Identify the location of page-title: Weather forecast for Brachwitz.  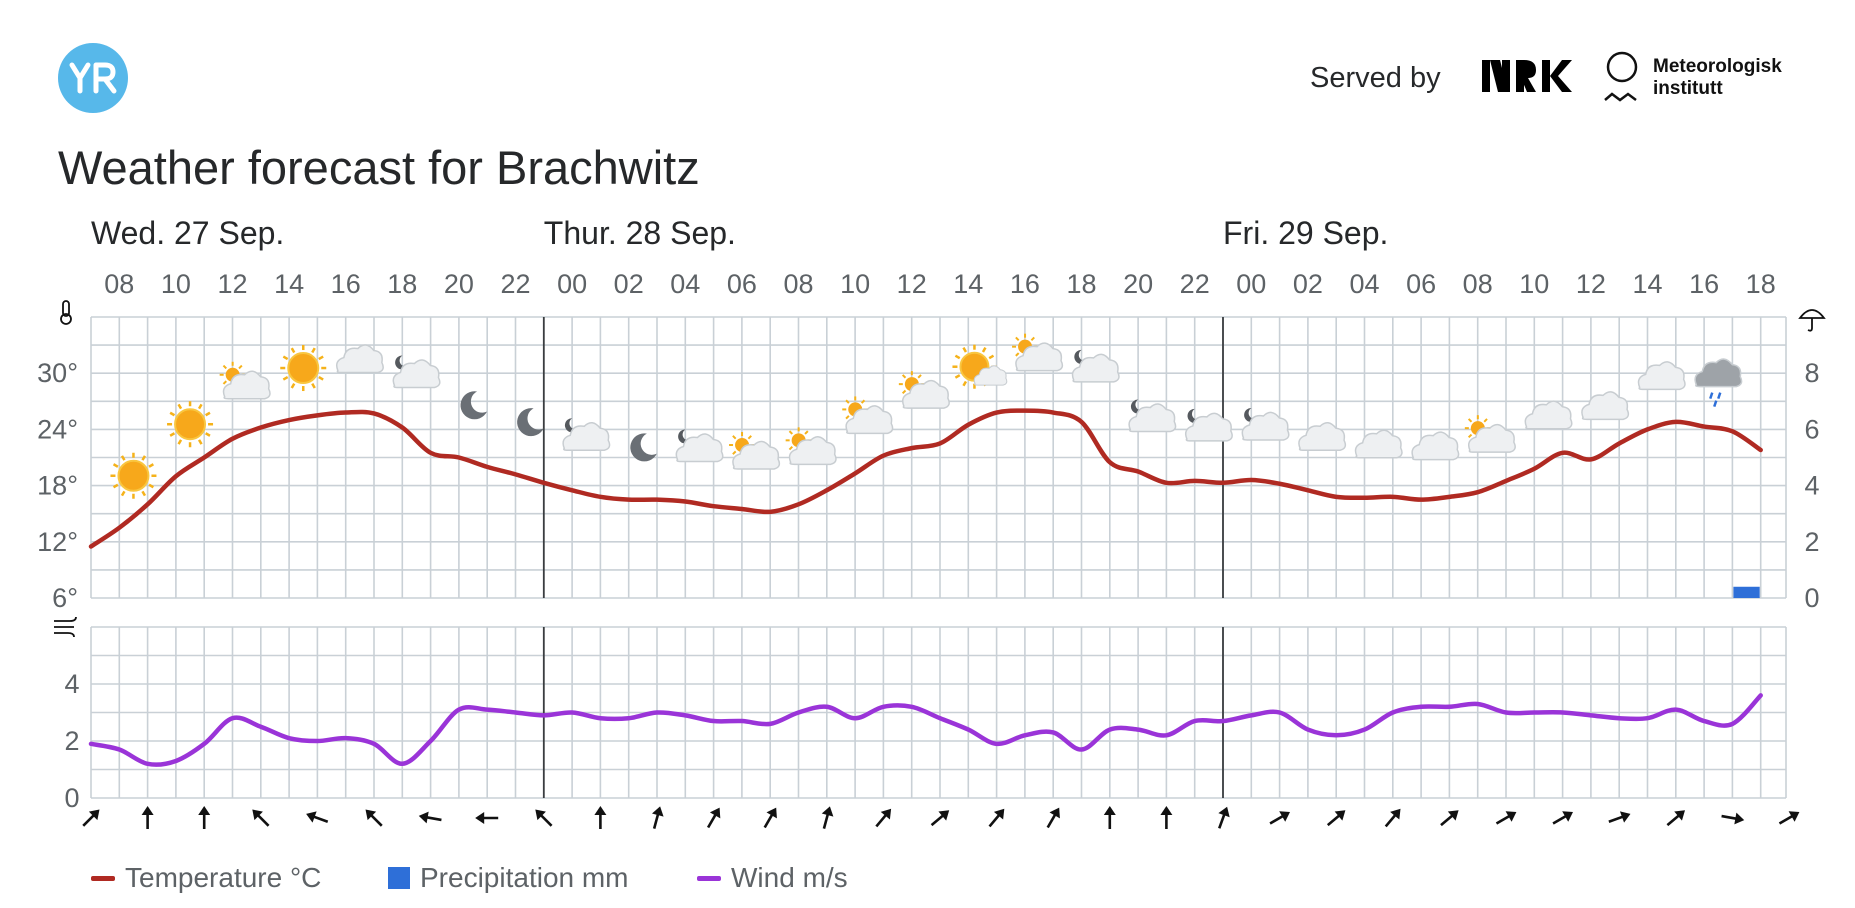
(379, 167).